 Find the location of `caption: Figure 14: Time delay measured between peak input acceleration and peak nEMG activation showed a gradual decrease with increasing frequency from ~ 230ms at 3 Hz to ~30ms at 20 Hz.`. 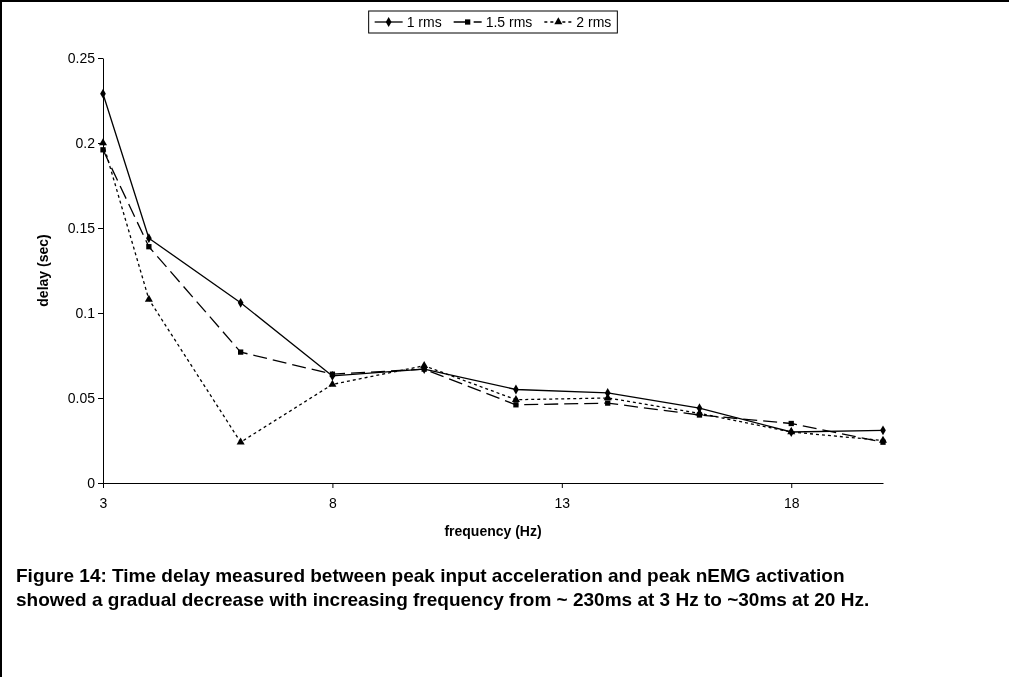

caption: Figure 14: Time delay measured between peak input acceleration and peak nEMG activation showed a gradual decrease with increasing frequency from ~ 230ms at 3 Hz to ~30ms at 20 Hz. is located at coordinates (443, 587).